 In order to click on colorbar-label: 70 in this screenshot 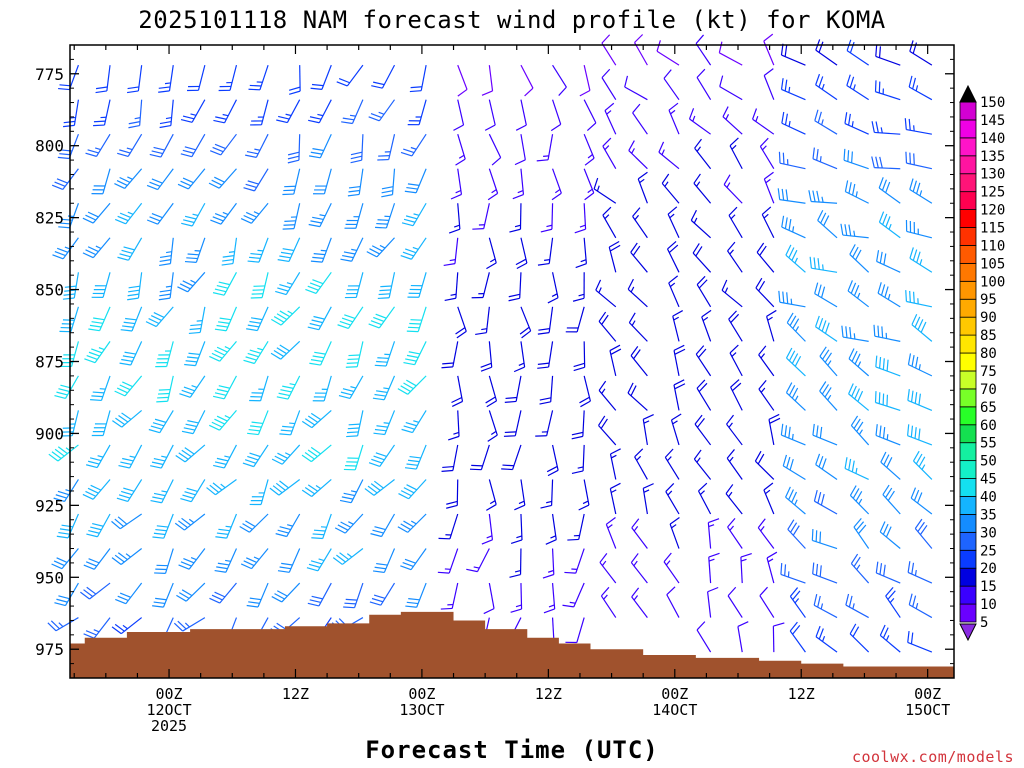, I will do `click(988, 390)`.